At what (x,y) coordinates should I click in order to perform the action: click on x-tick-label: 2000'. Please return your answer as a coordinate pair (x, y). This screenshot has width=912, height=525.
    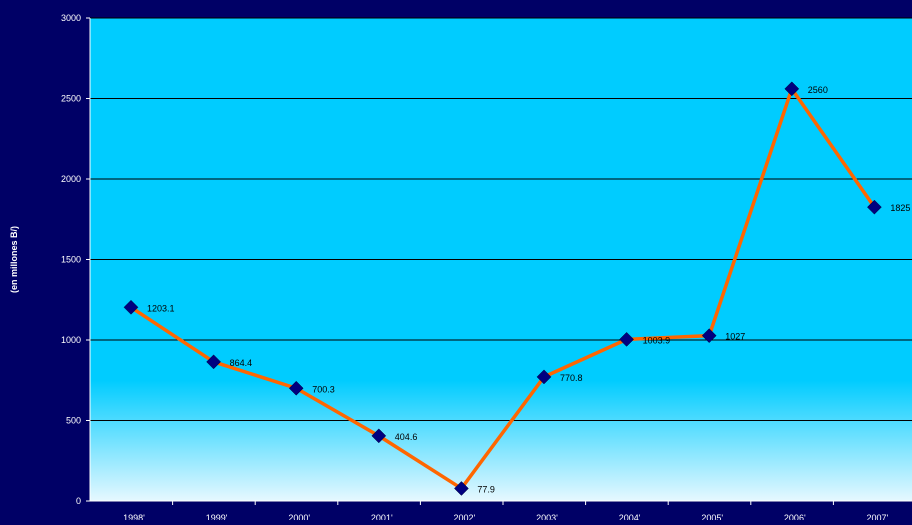
    Looking at the image, I should click on (299, 516).